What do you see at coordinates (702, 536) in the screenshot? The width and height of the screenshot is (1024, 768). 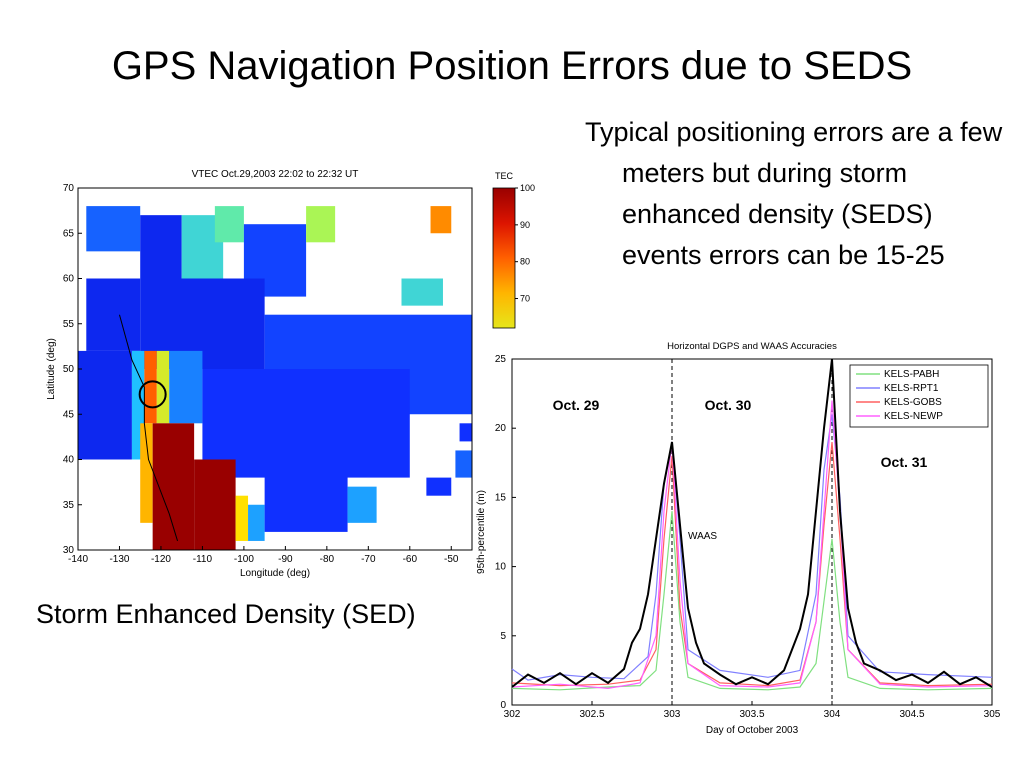 I see `waas-annotation: WAAS` at bounding box center [702, 536].